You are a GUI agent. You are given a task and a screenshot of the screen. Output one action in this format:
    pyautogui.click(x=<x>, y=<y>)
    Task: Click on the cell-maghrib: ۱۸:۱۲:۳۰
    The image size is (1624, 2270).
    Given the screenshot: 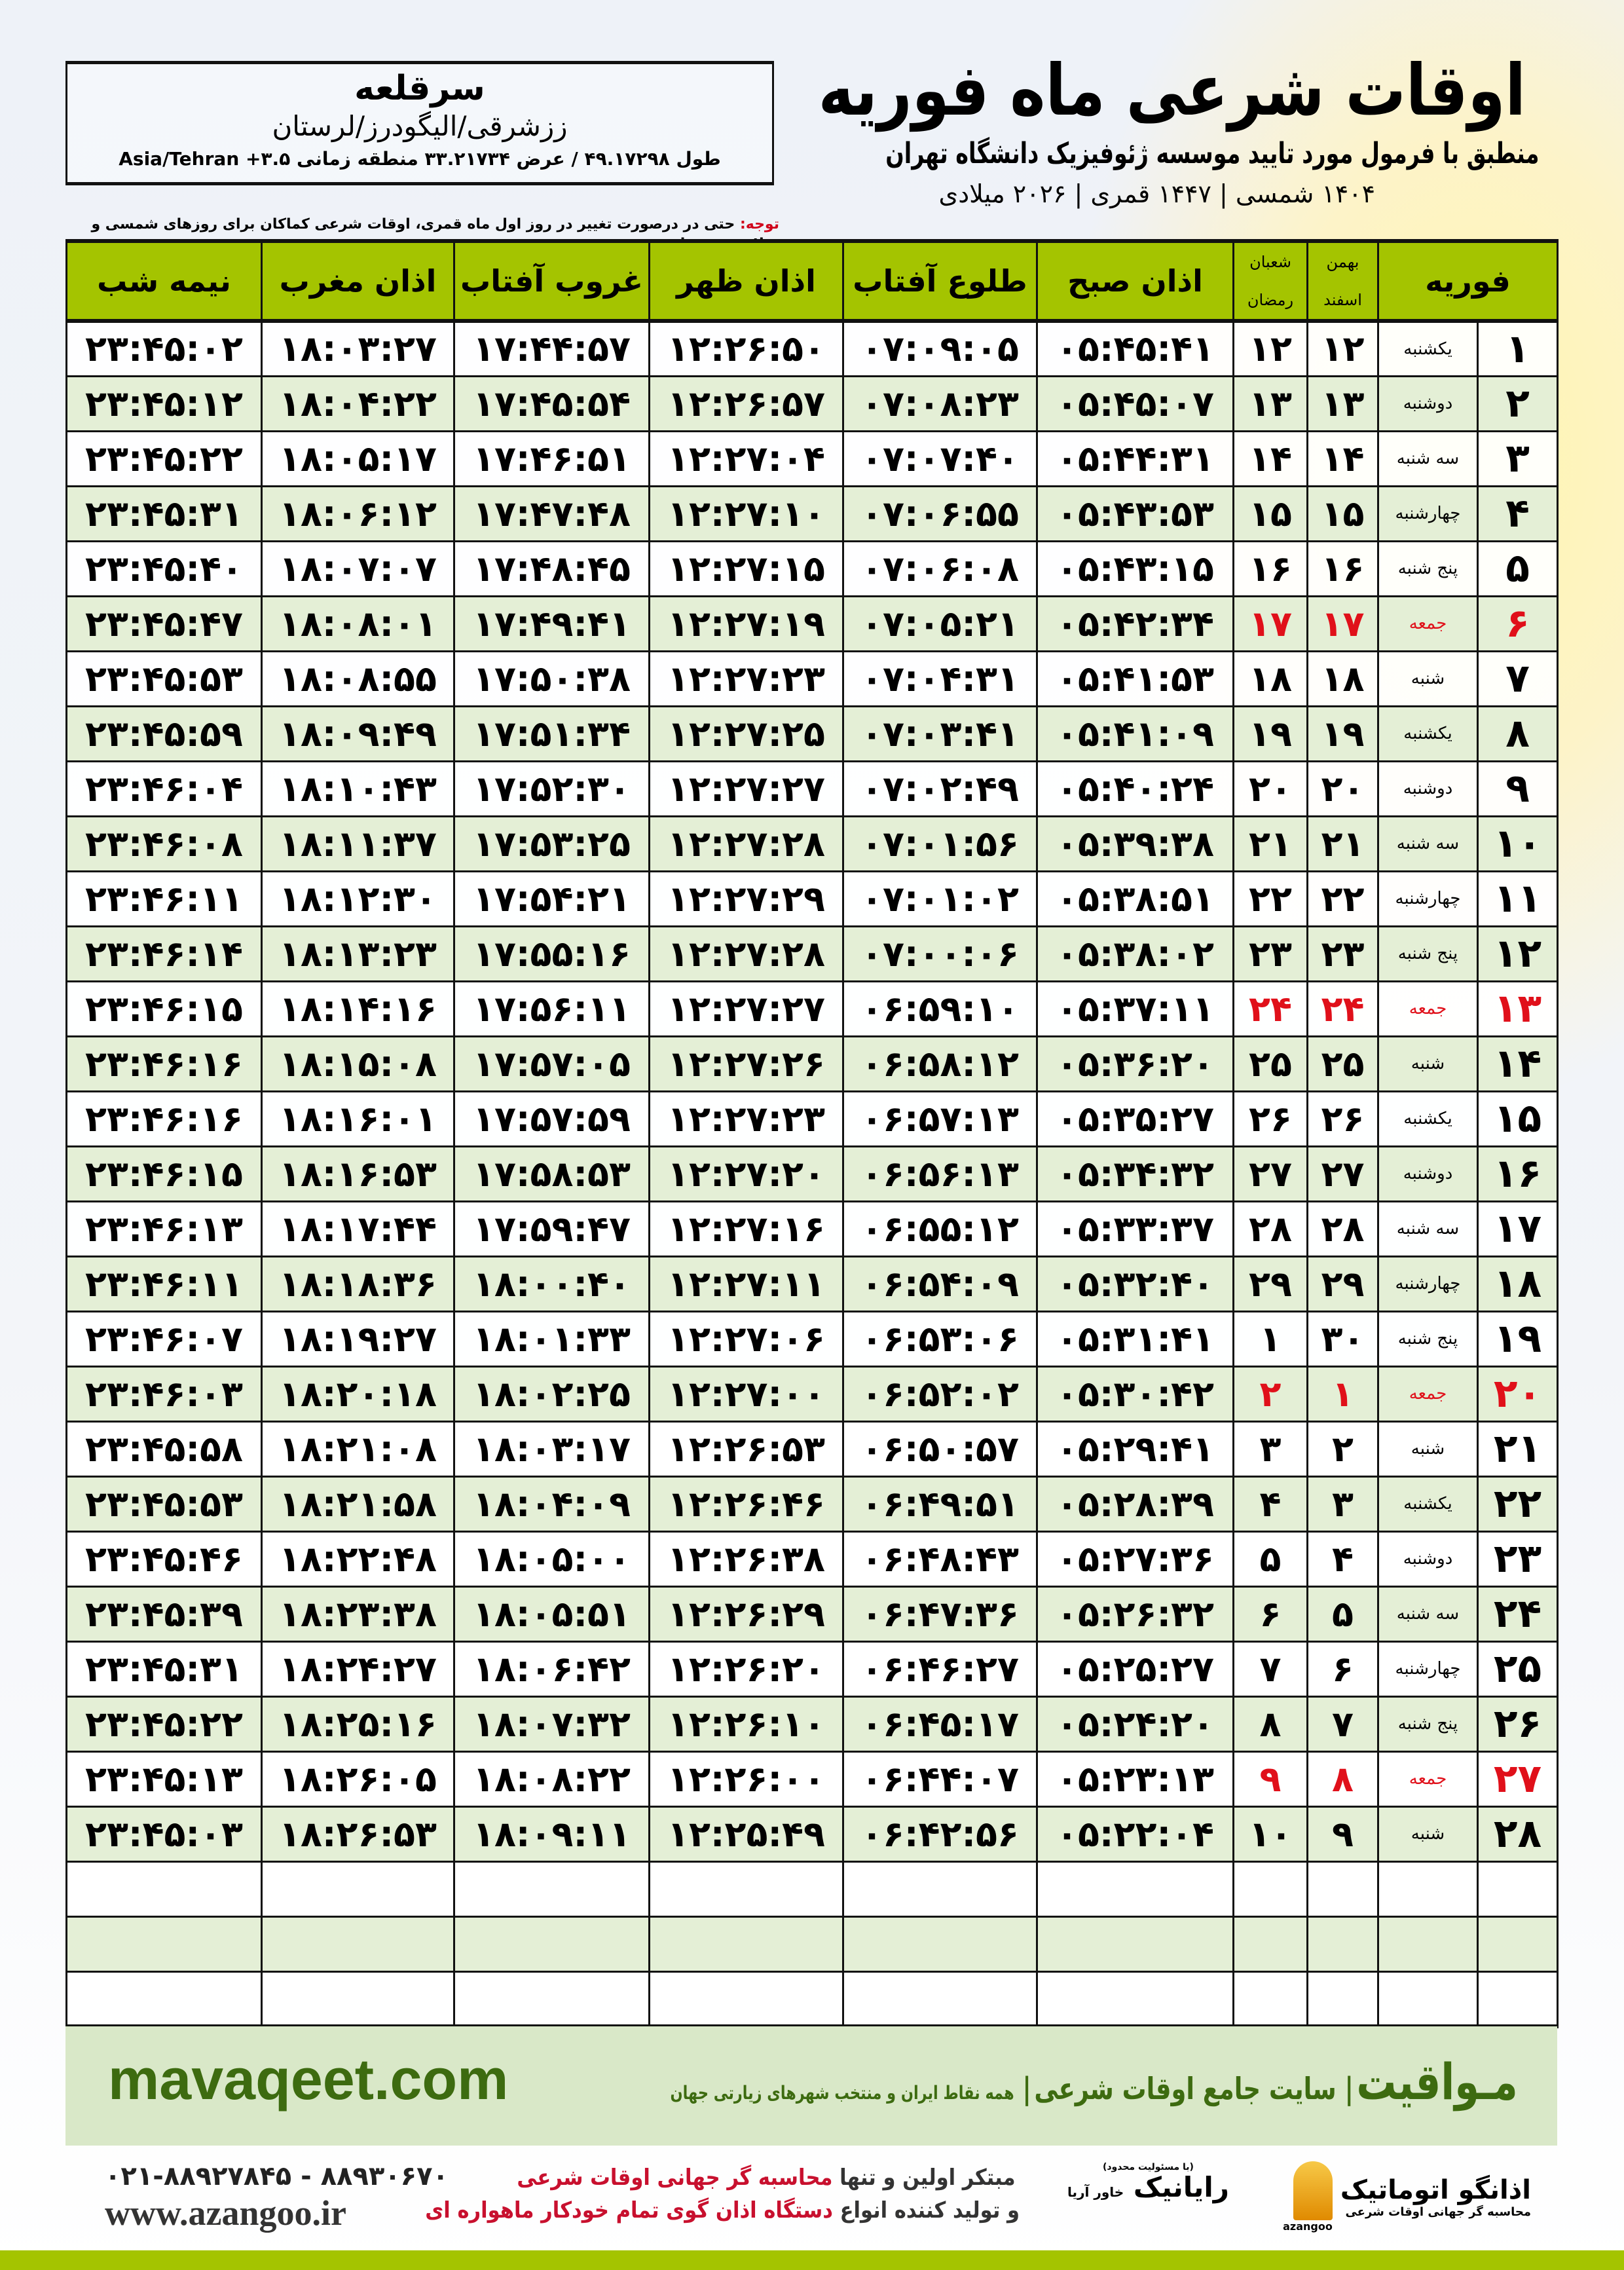 What is the action you would take?
    pyautogui.click(x=358, y=898)
    